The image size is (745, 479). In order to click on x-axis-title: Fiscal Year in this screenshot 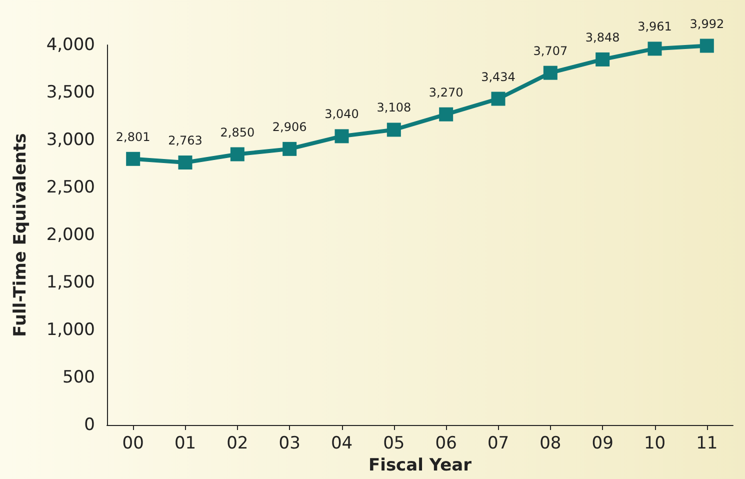, I will do `click(420, 465)`.